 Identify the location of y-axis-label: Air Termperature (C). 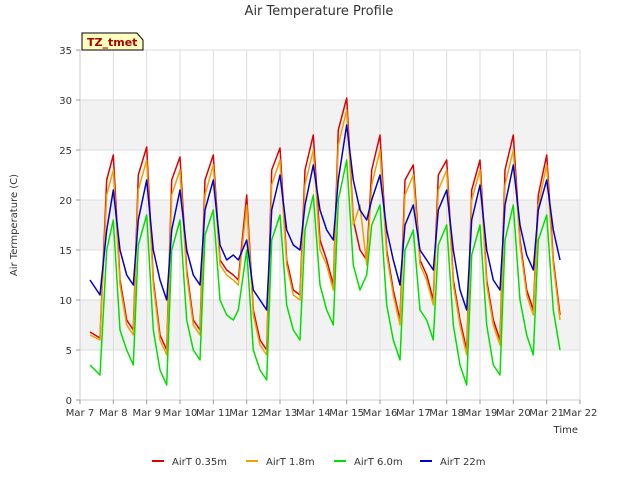
(14, 225).